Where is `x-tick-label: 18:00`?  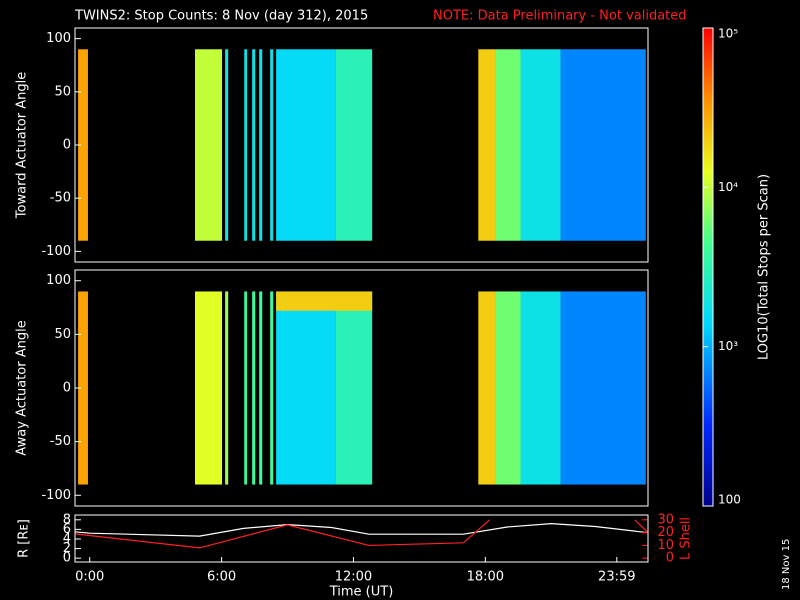
x-tick-label: 18:00 is located at coordinates (485, 577).